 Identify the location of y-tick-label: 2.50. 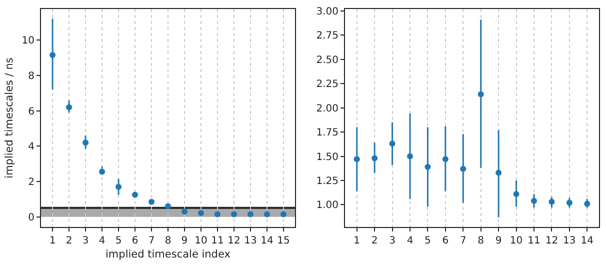
(327, 60).